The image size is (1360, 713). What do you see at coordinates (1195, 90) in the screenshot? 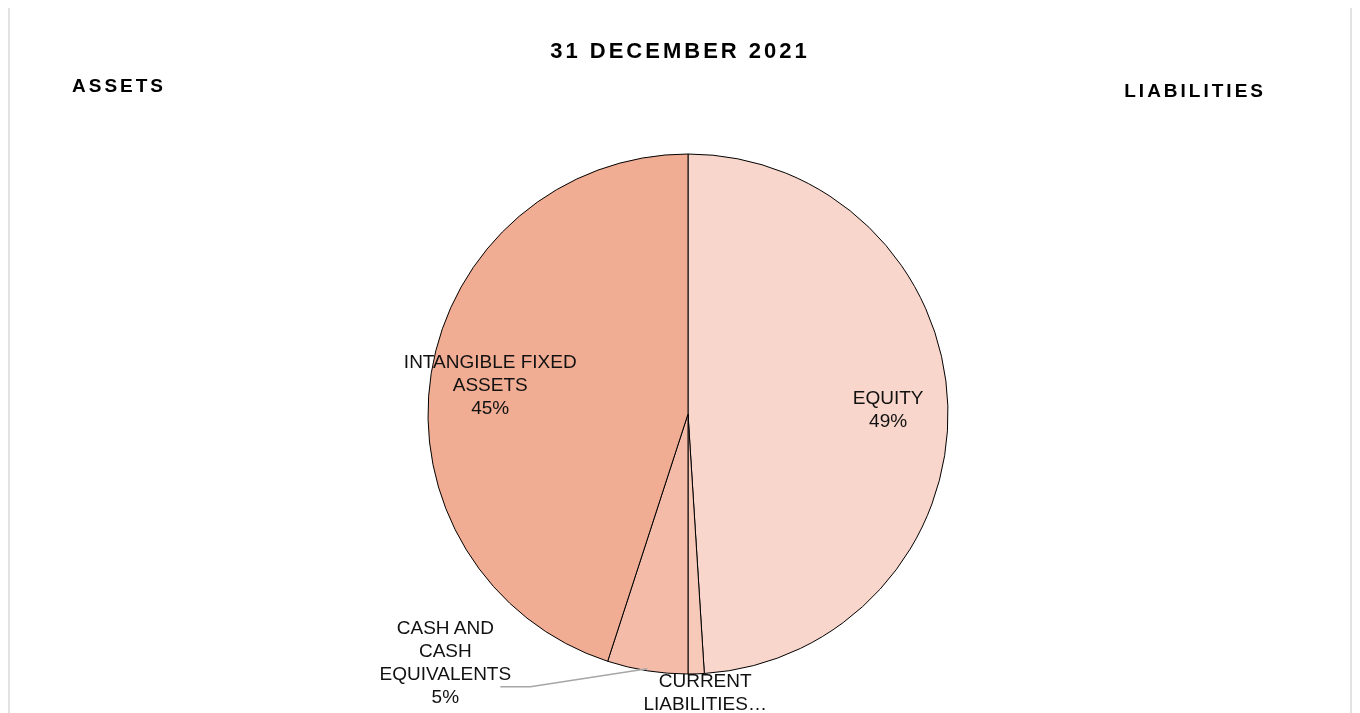
I see `text: LIABILITIES` at bounding box center [1195, 90].